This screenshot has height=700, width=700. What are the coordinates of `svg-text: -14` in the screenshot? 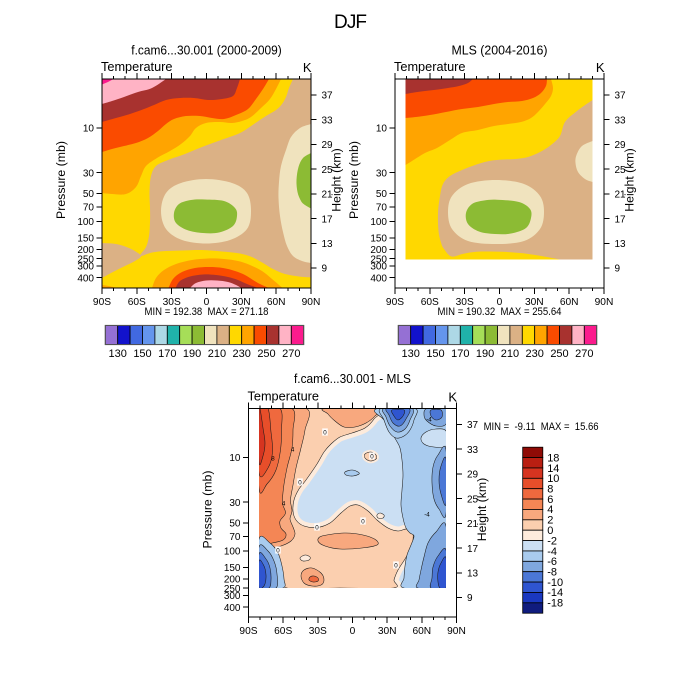 It's located at (555, 593).